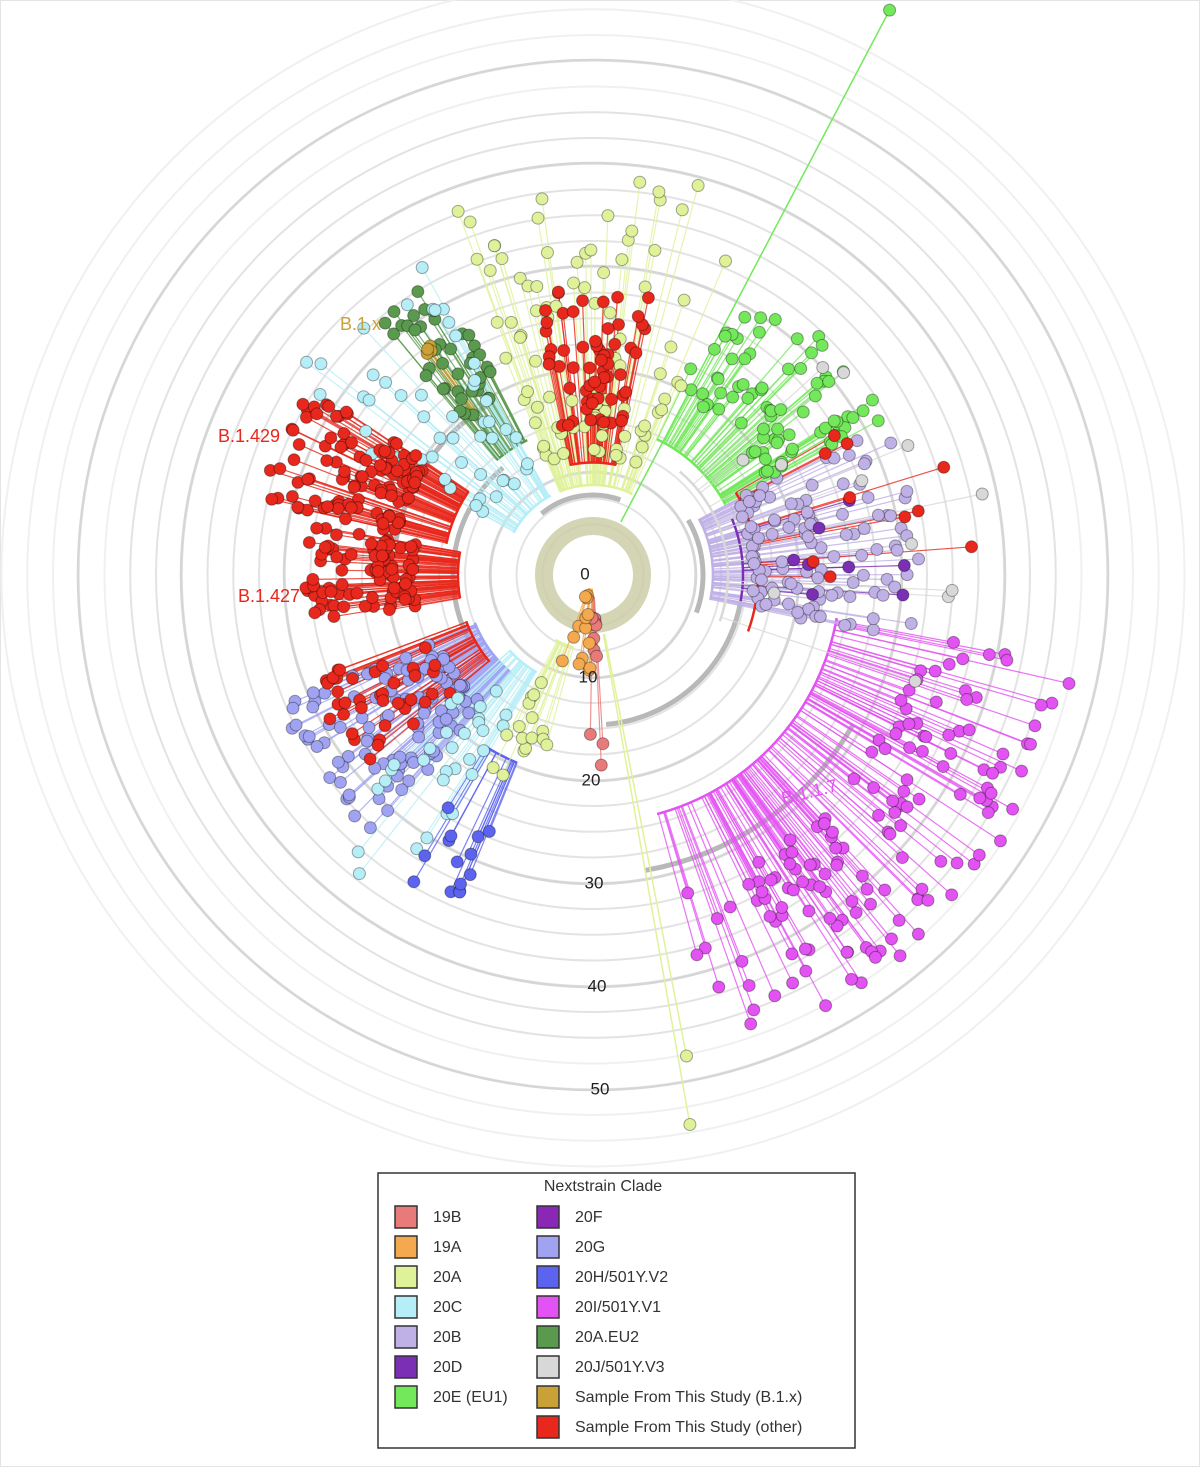 This screenshot has height=1472, width=1200. I want to click on legend-label: 20B, so click(447, 1337).